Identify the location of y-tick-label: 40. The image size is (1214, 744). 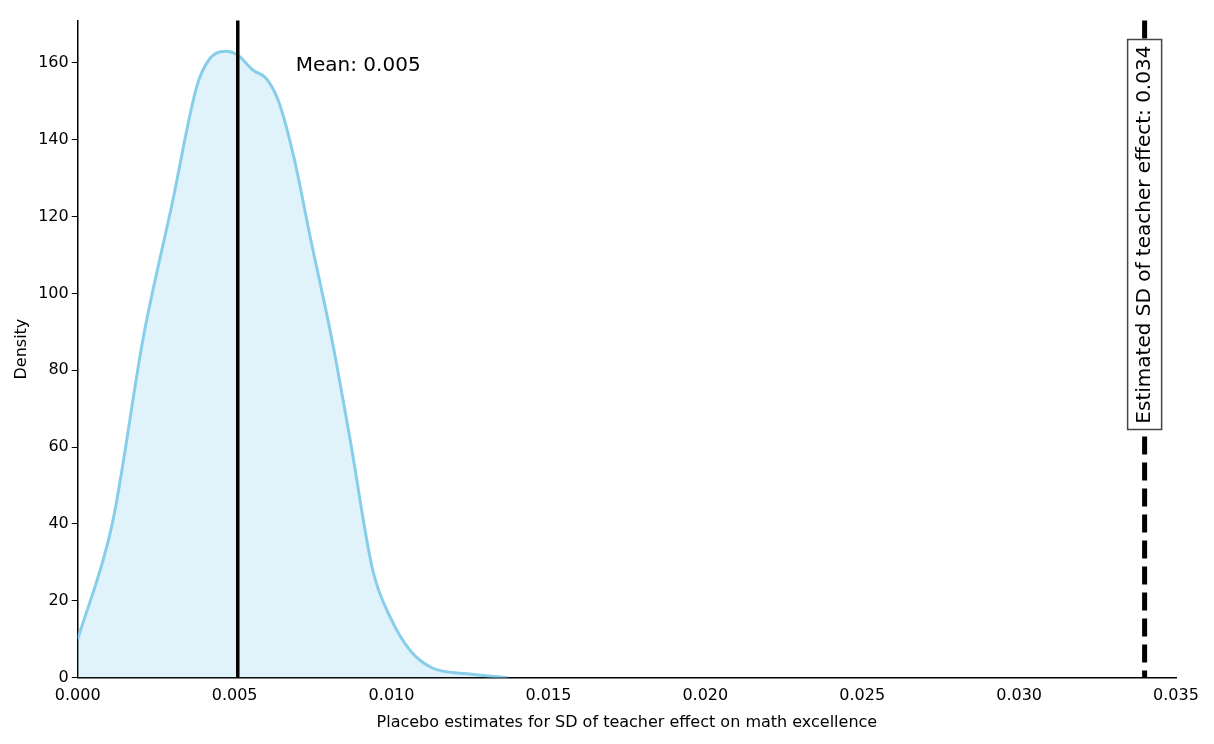
(58, 523).